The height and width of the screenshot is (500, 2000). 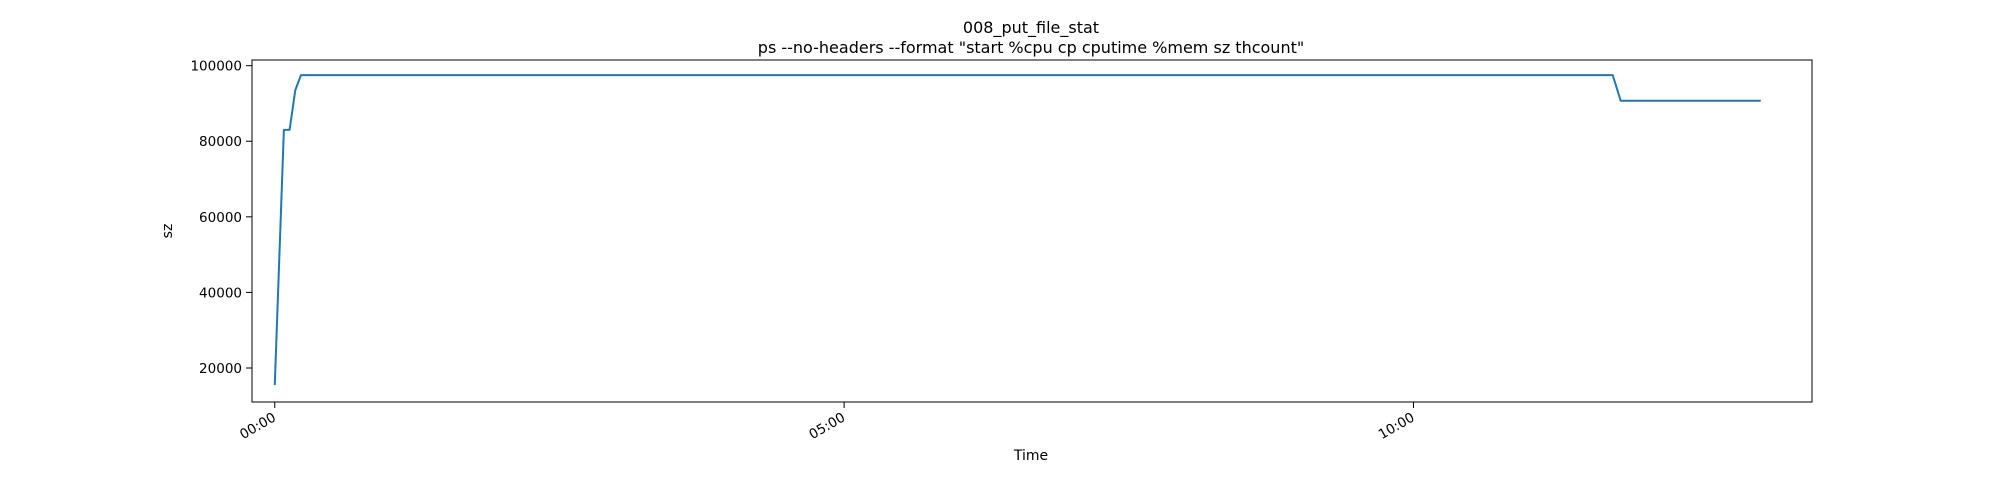 What do you see at coordinates (220, 293) in the screenshot?
I see `y-tick-label: 40000` at bounding box center [220, 293].